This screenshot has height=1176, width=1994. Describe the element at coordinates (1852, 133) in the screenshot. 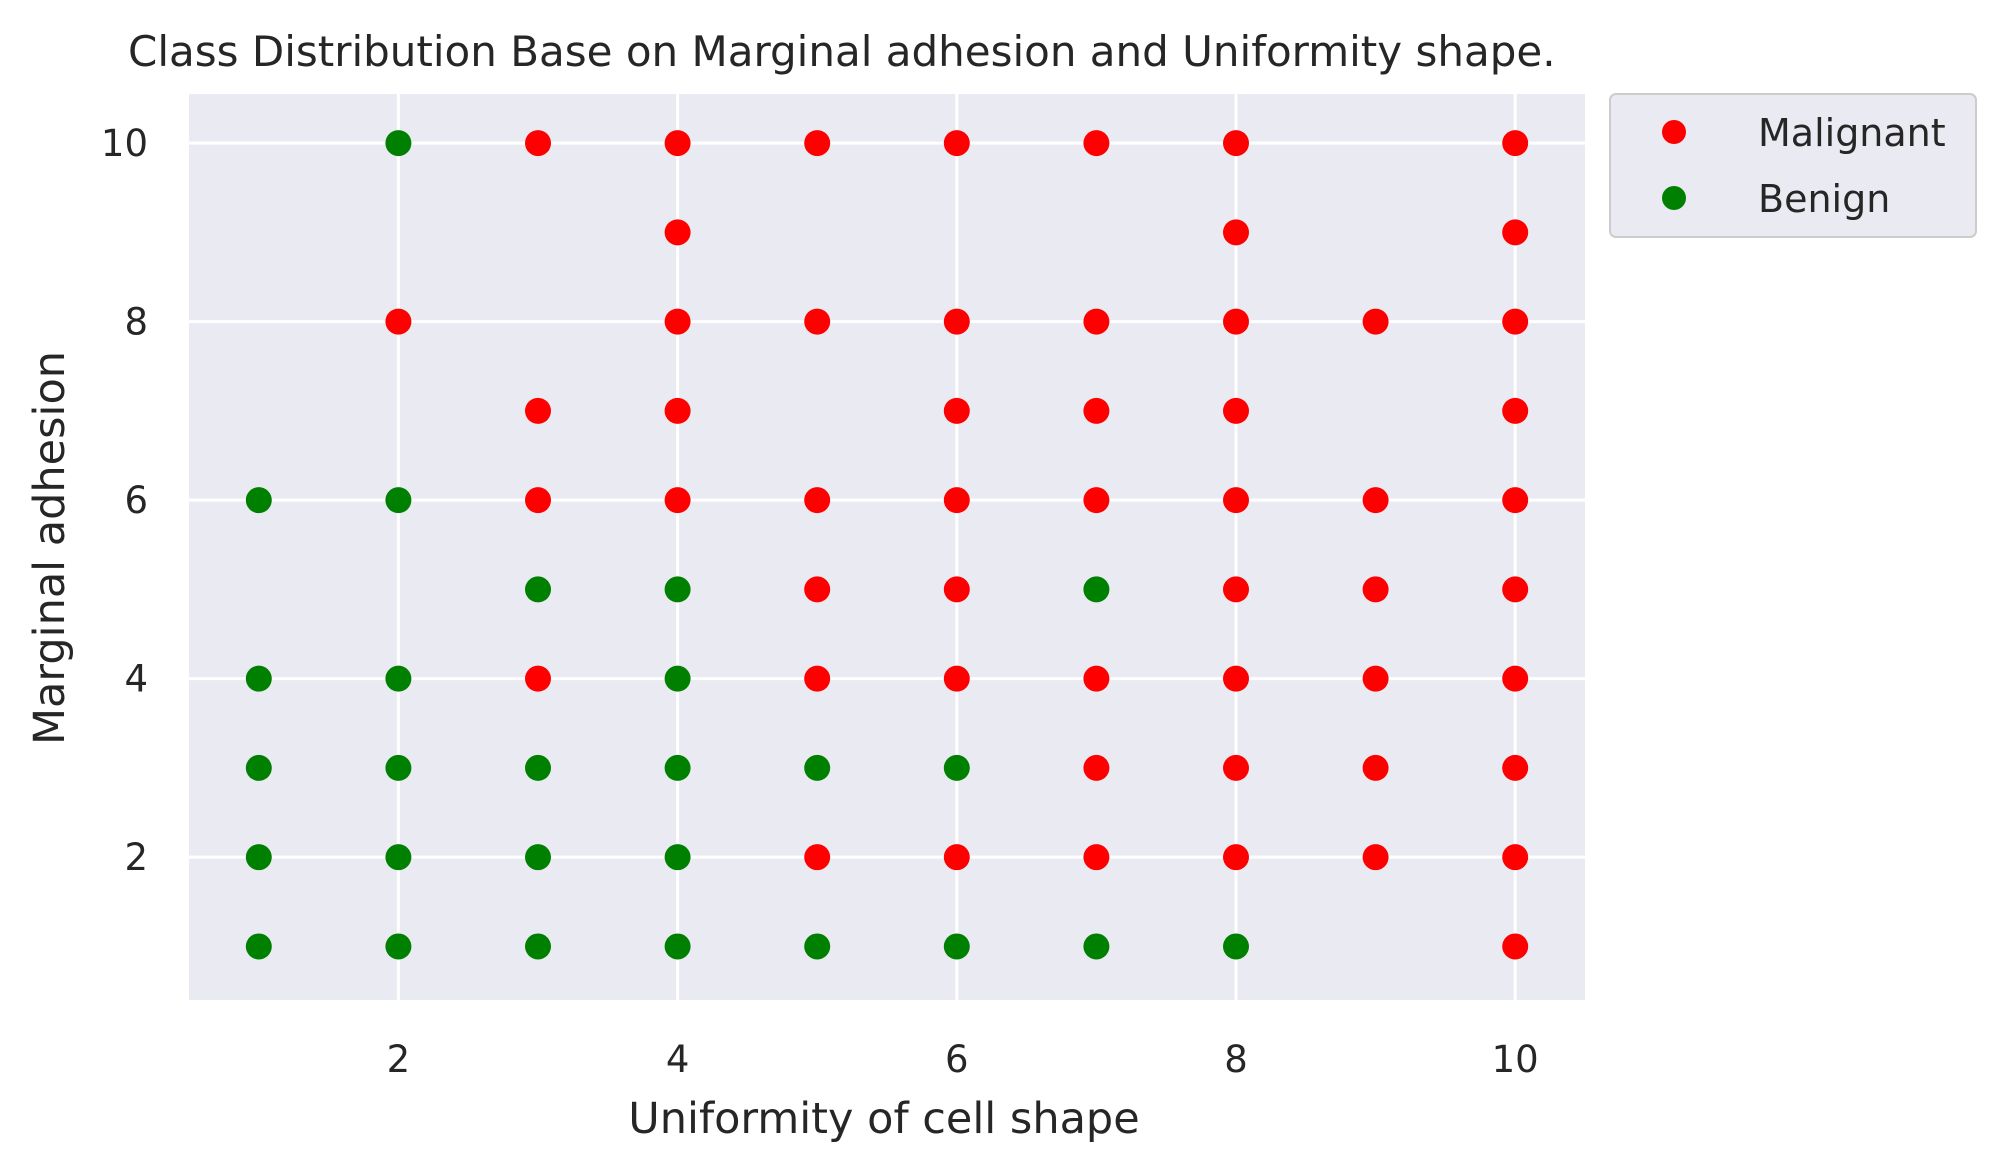

I see `legend-label-malignant: Malignant` at that location.